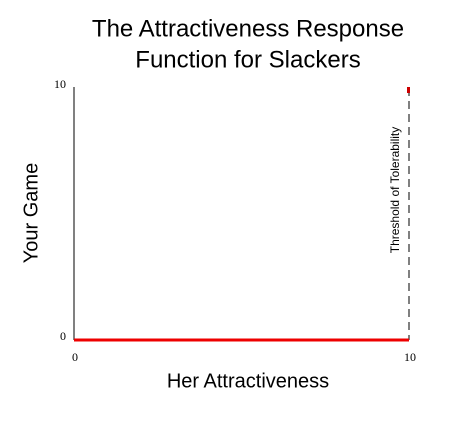  What do you see at coordinates (395, 190) in the screenshot?
I see `threshold-label: Threshold of Tolerability` at bounding box center [395, 190].